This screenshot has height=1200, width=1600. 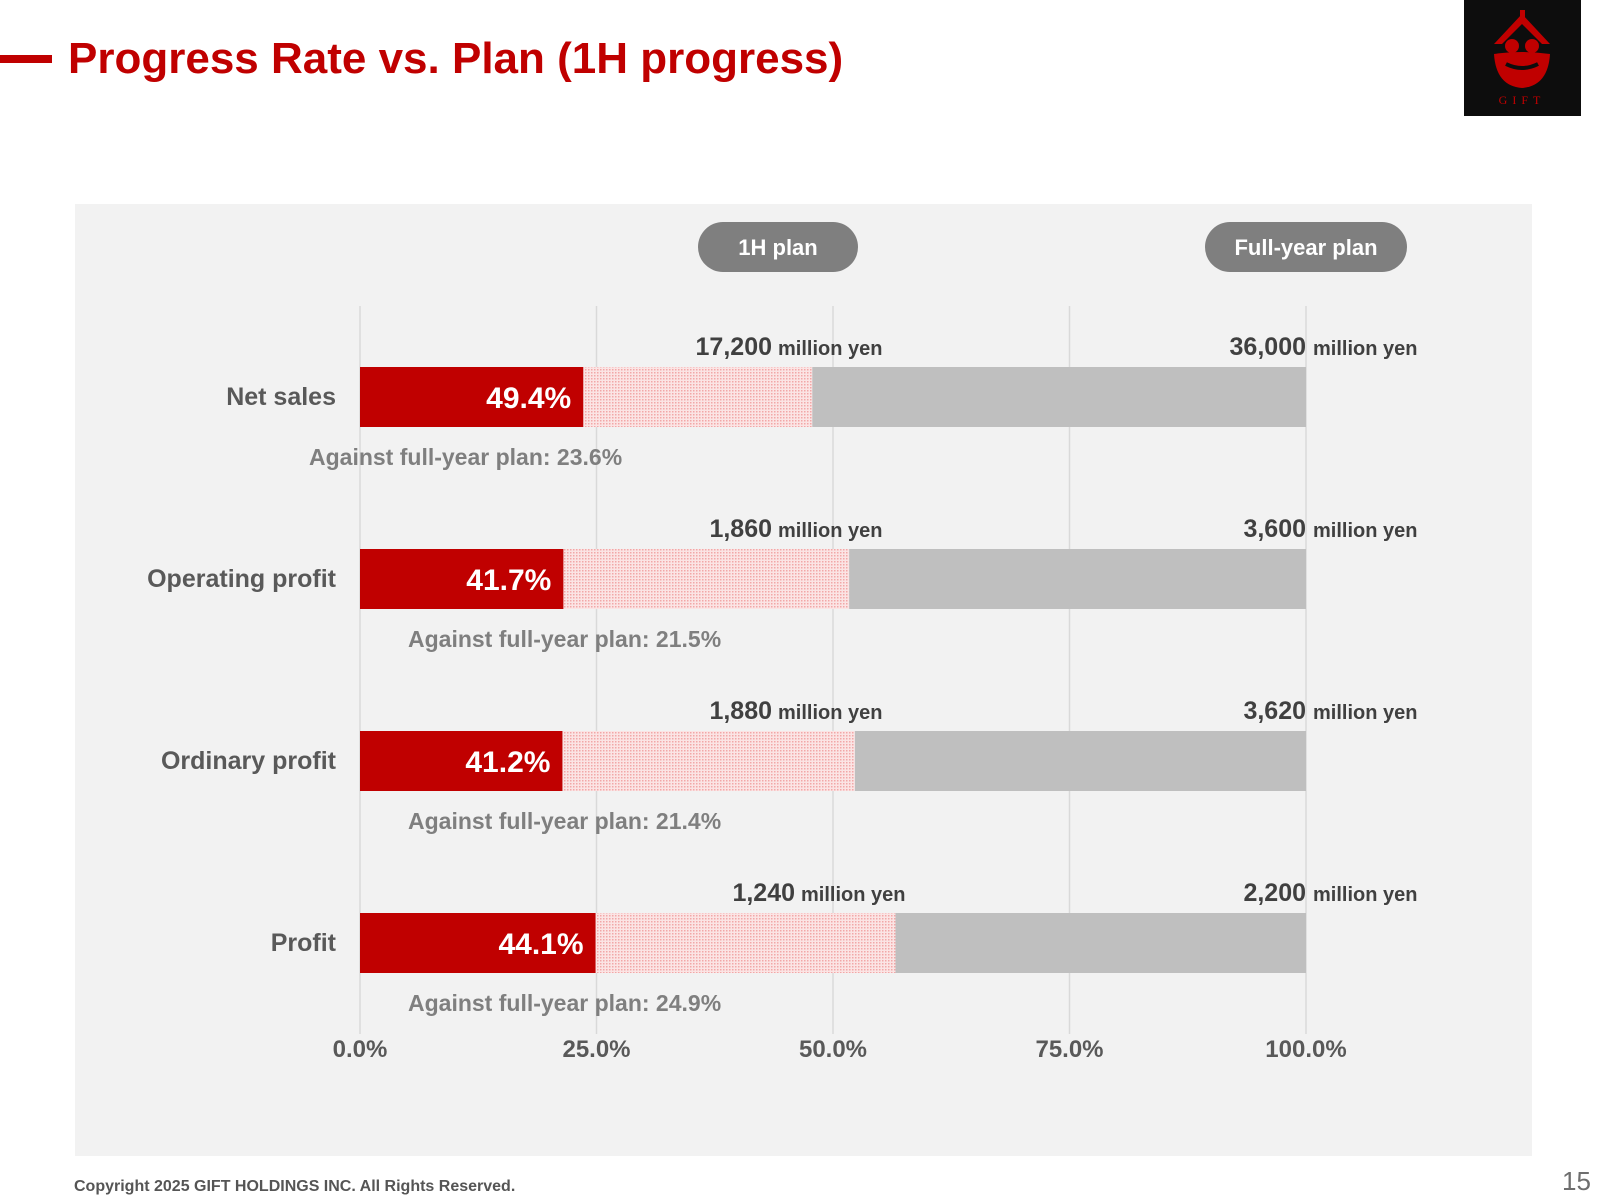 What do you see at coordinates (1512, 46) in the screenshot?
I see `logo-steam-left` at bounding box center [1512, 46].